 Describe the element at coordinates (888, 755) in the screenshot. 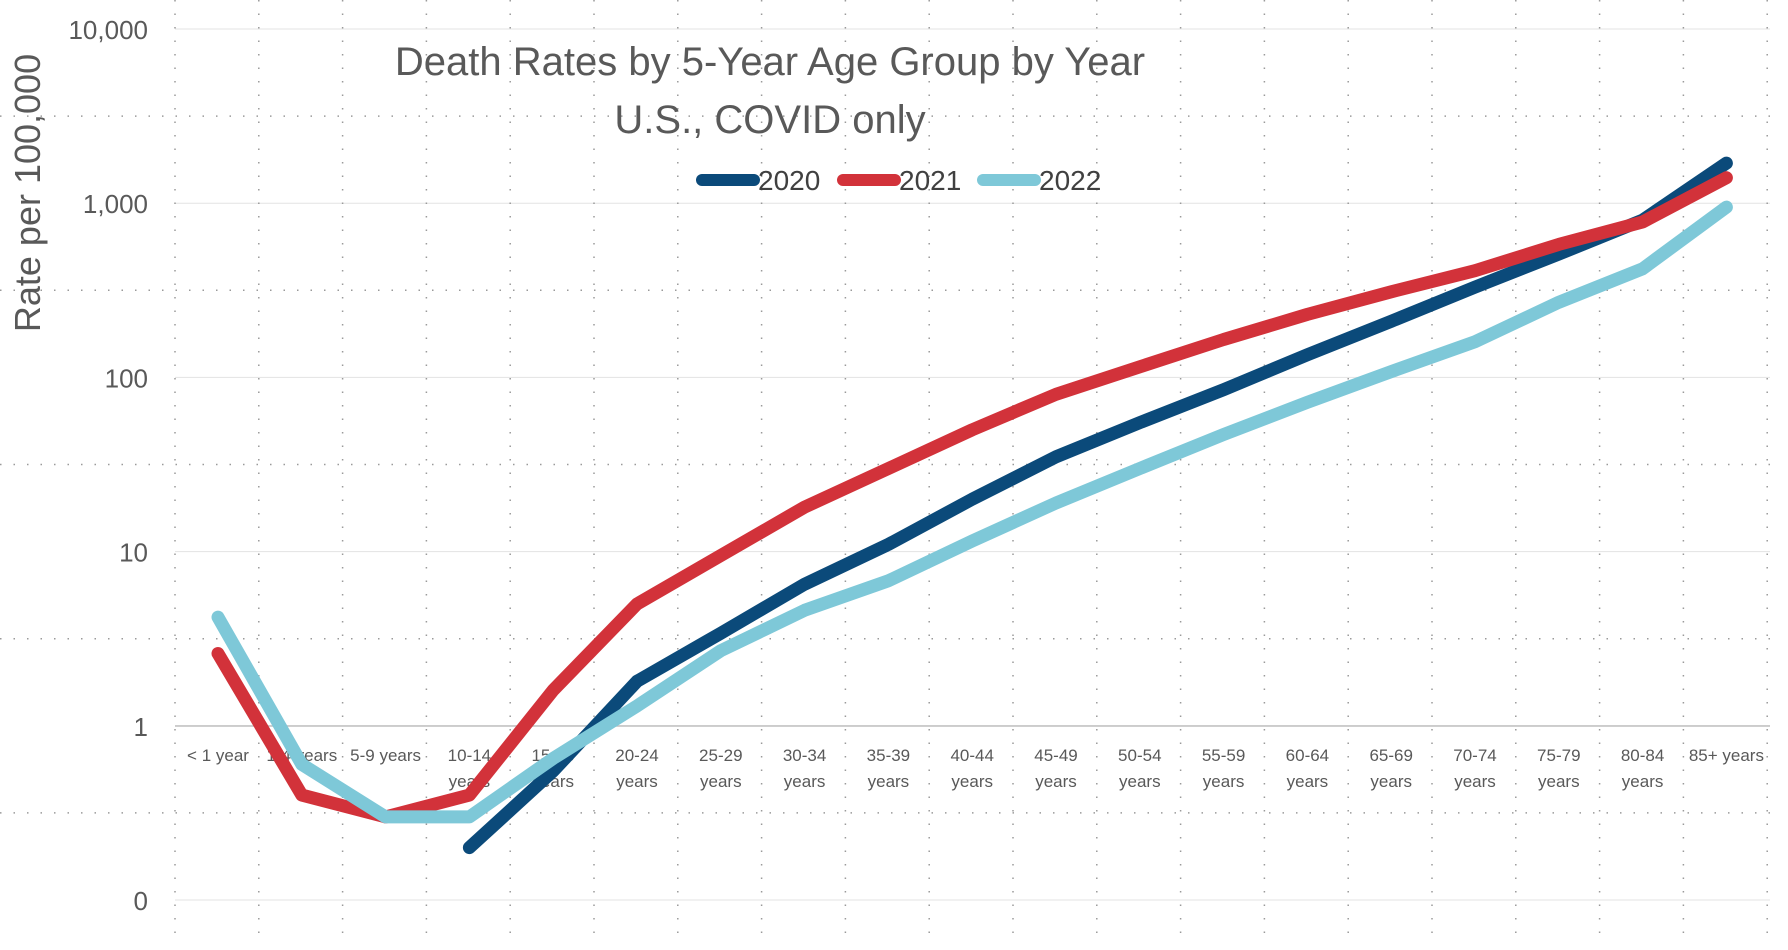

I see `x-tick-label: 35-39` at that location.